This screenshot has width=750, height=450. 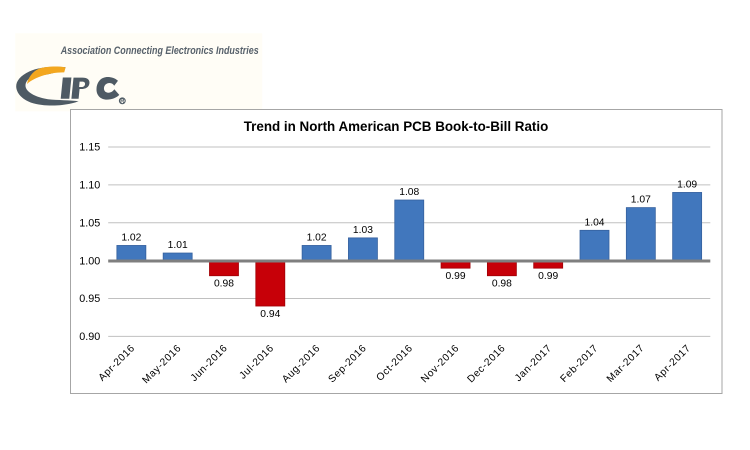 I want to click on svg-text: 0.94, so click(x=270, y=314).